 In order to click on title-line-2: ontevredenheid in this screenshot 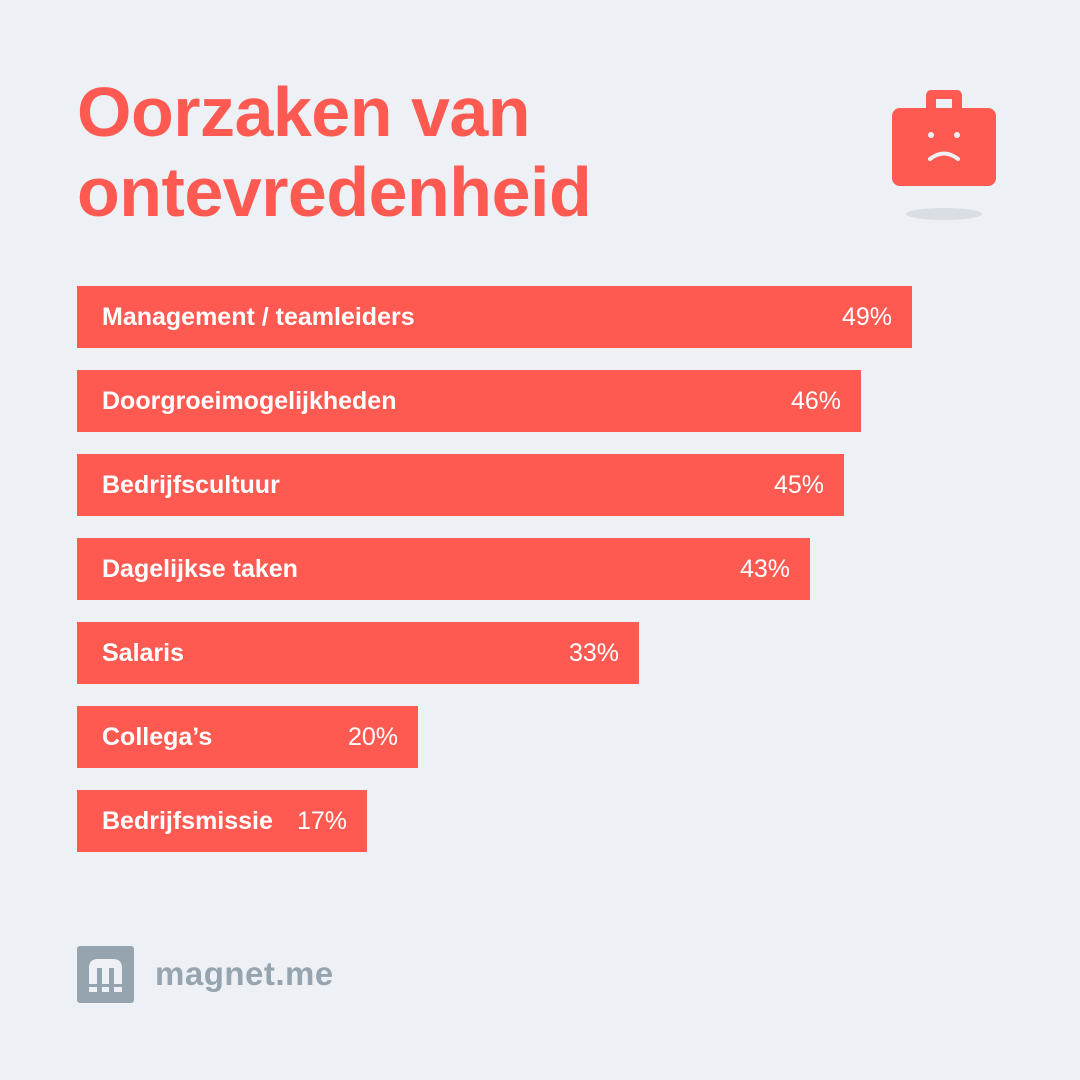, I will do `click(334, 192)`.